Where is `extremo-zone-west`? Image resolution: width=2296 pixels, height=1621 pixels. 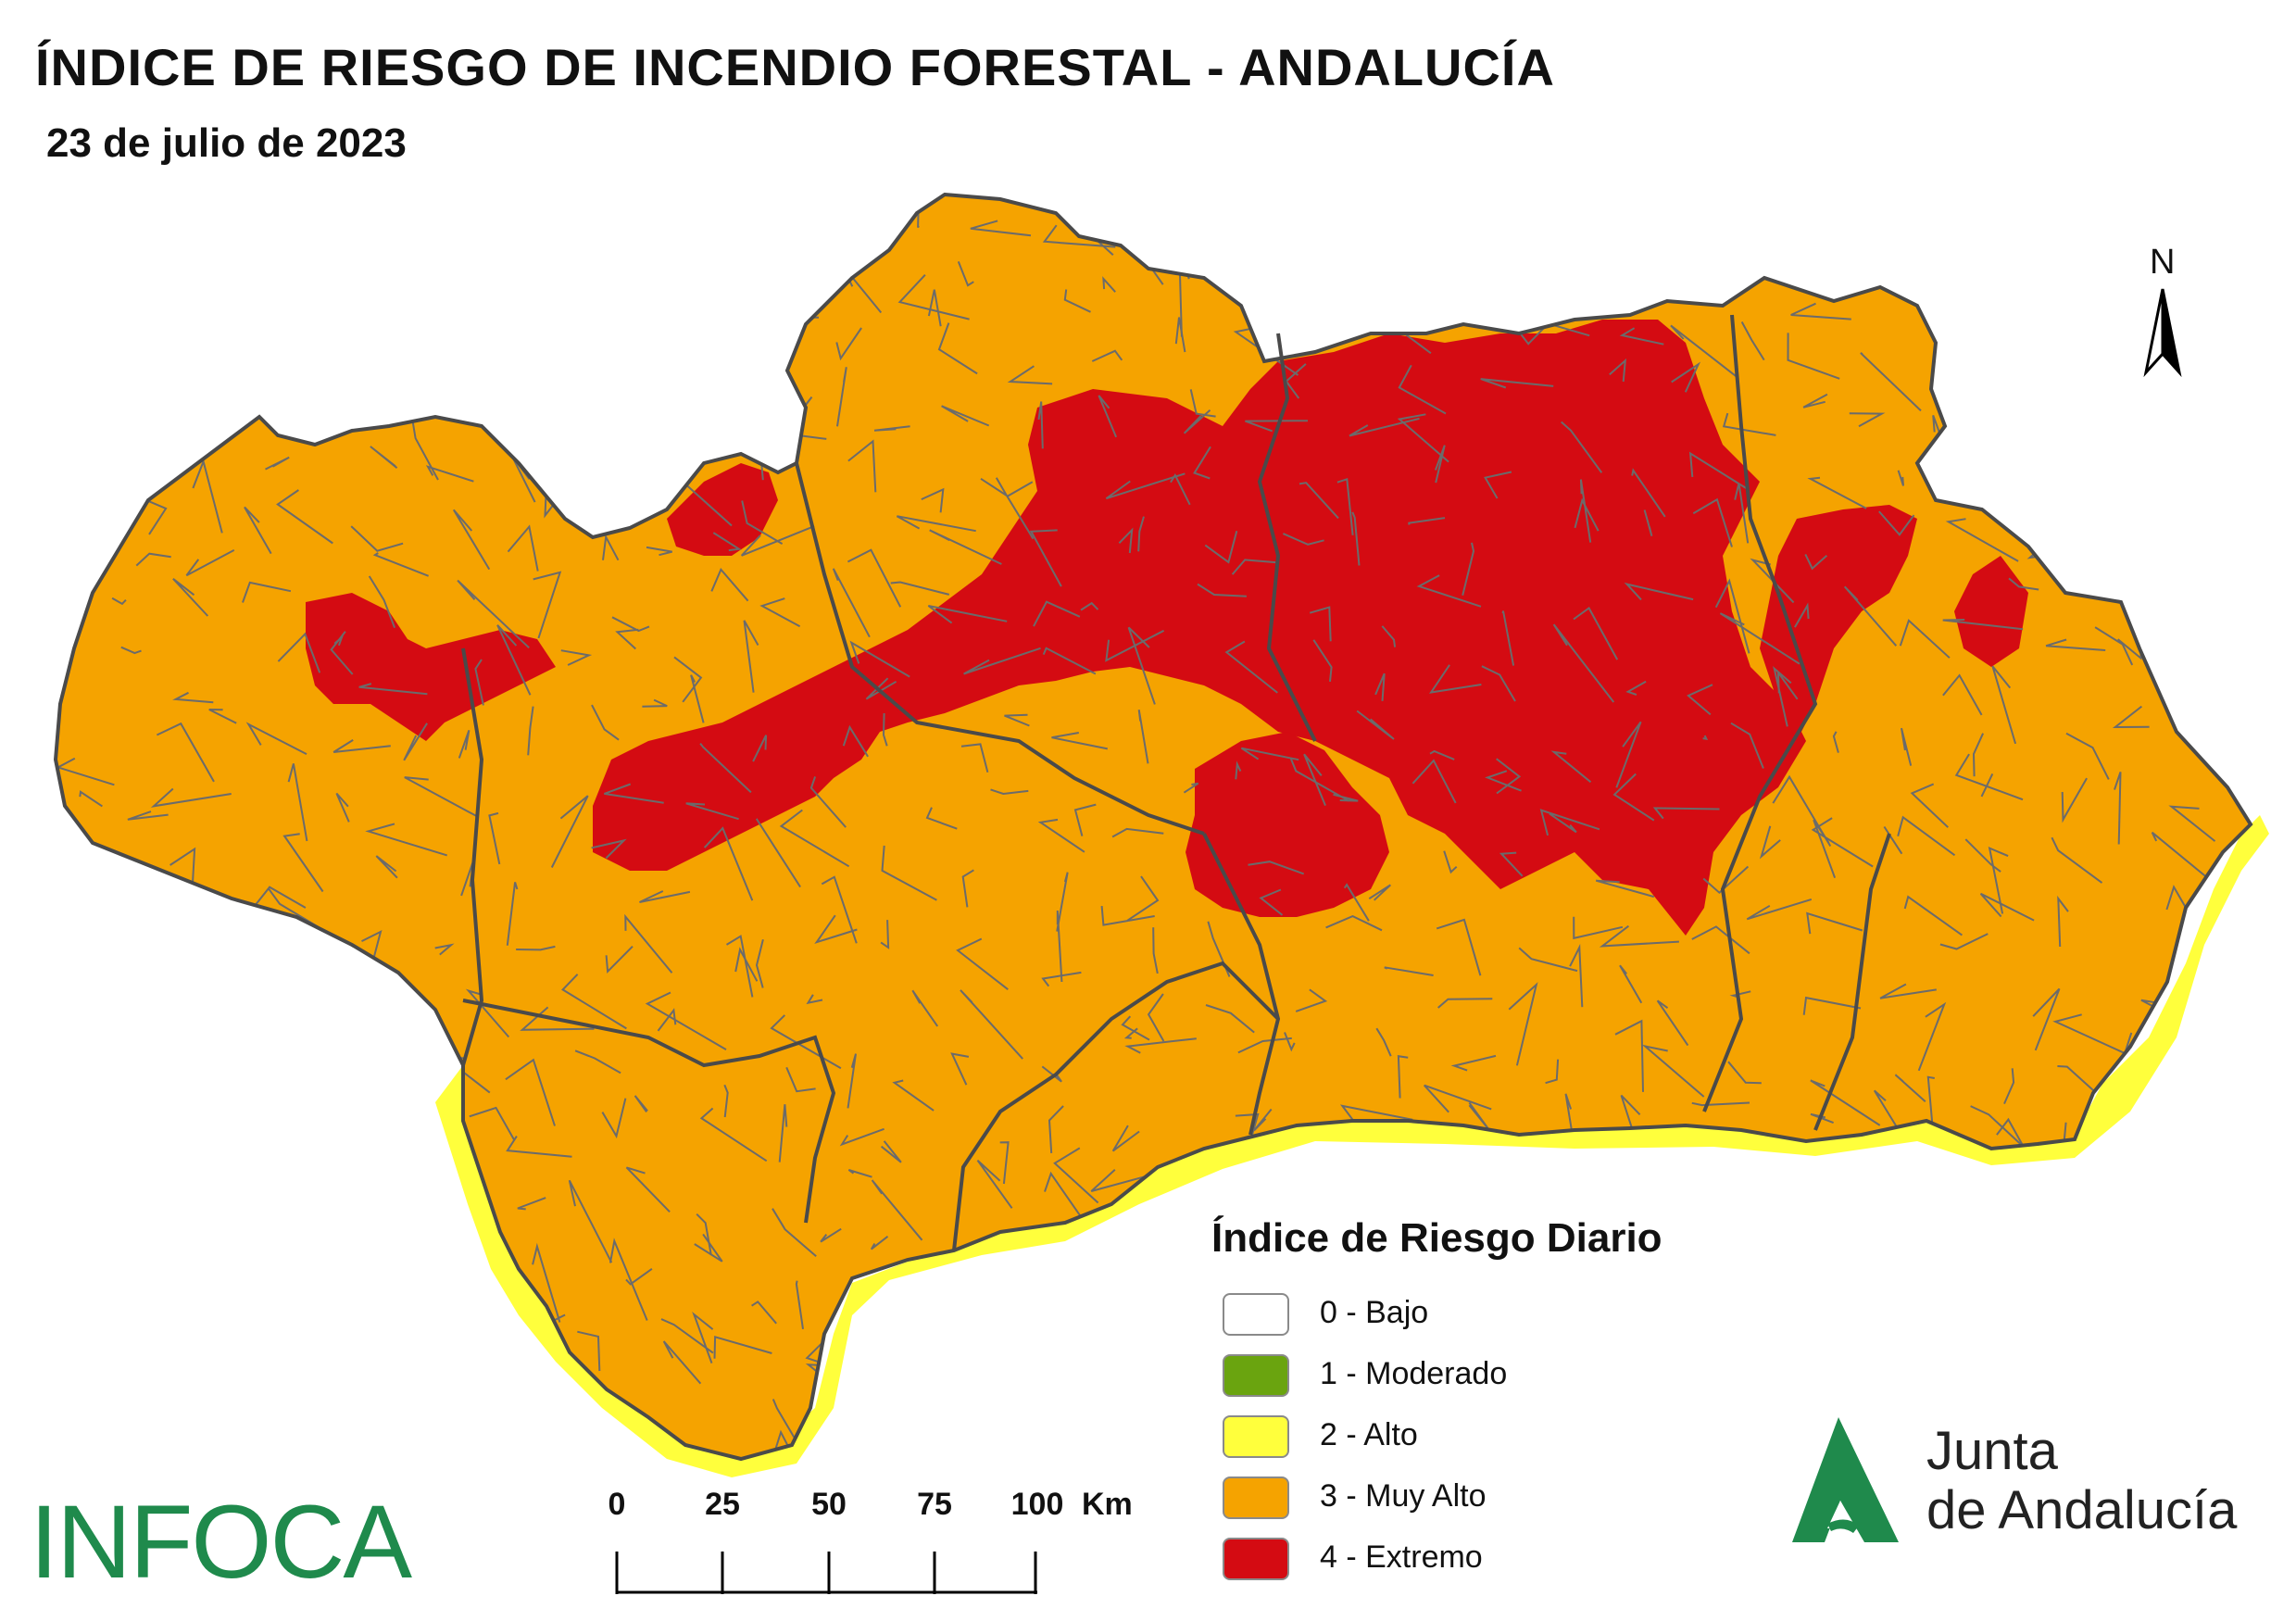
extremo-zone-west is located at coordinates (431, 667).